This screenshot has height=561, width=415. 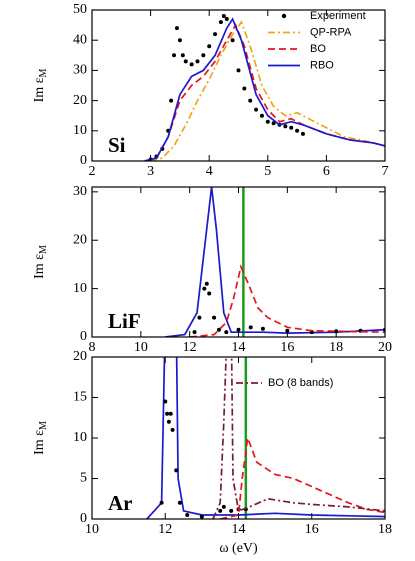 I want to click on legend-label: BO (8 bands), so click(x=300, y=383).